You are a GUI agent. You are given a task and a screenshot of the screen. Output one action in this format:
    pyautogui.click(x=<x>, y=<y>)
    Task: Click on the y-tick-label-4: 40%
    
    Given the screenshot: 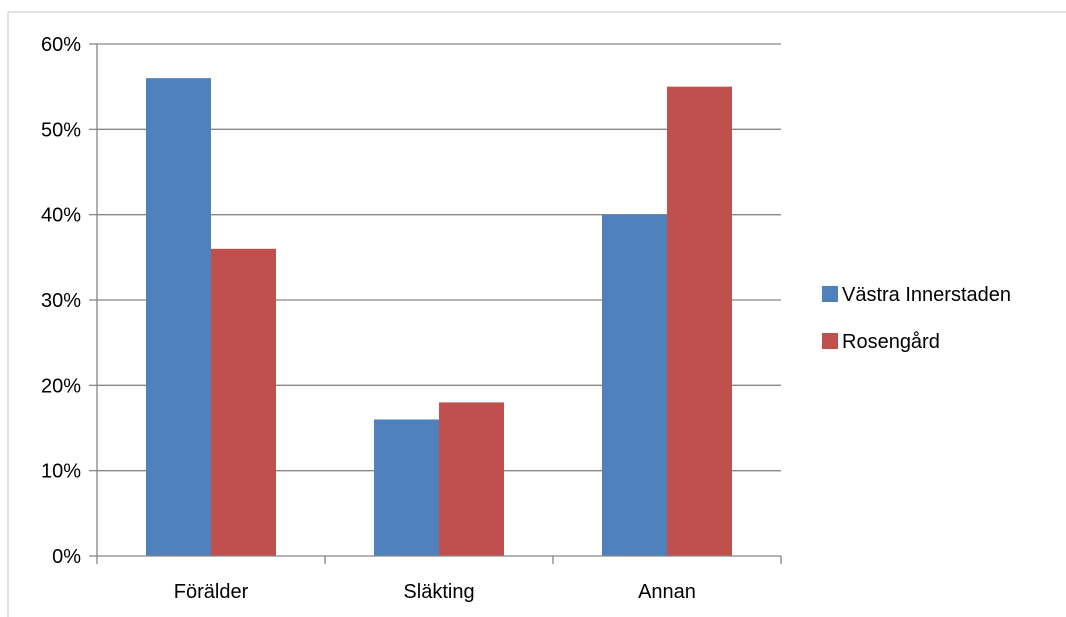 What is the action you would take?
    pyautogui.click(x=61, y=216)
    